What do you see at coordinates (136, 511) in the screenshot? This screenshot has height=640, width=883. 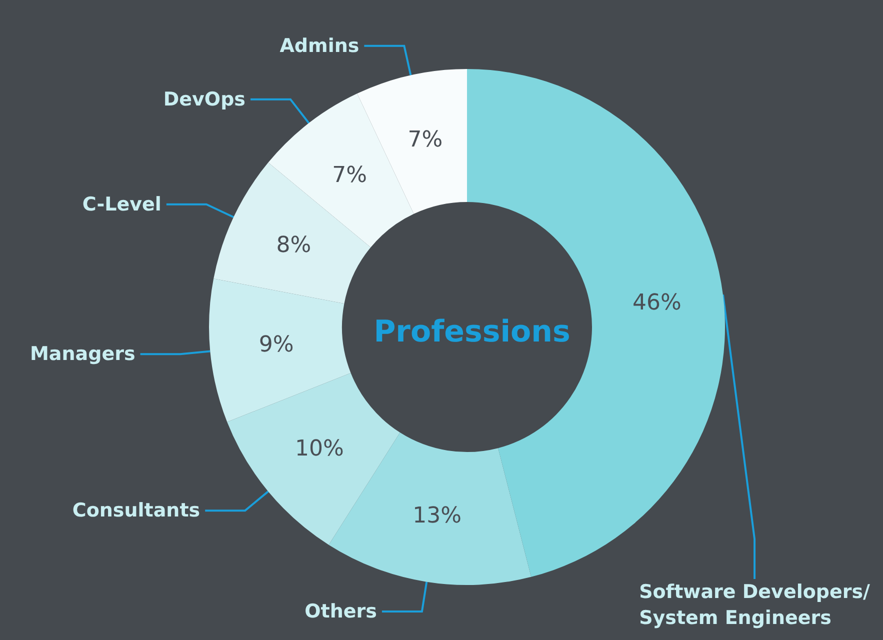 I see `slice-label: Consultants` at bounding box center [136, 511].